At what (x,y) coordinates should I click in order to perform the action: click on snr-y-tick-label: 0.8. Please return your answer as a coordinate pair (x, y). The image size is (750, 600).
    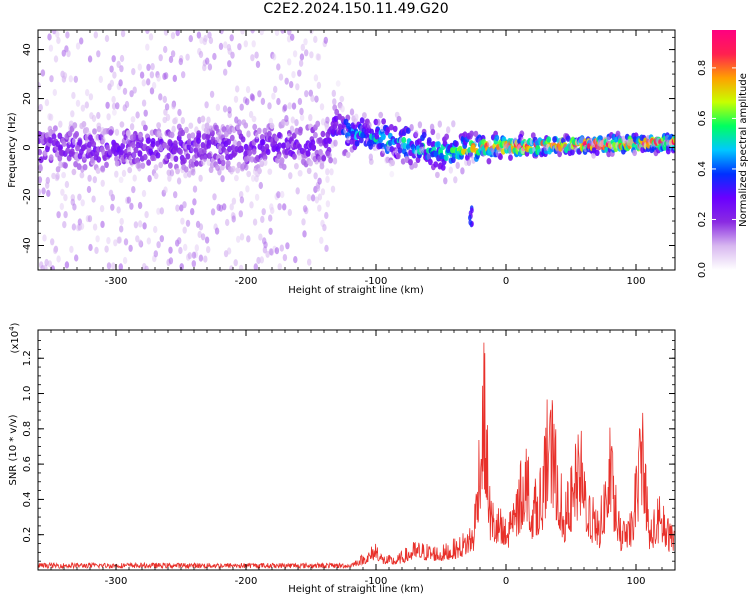
    Looking at the image, I should click on (27, 429).